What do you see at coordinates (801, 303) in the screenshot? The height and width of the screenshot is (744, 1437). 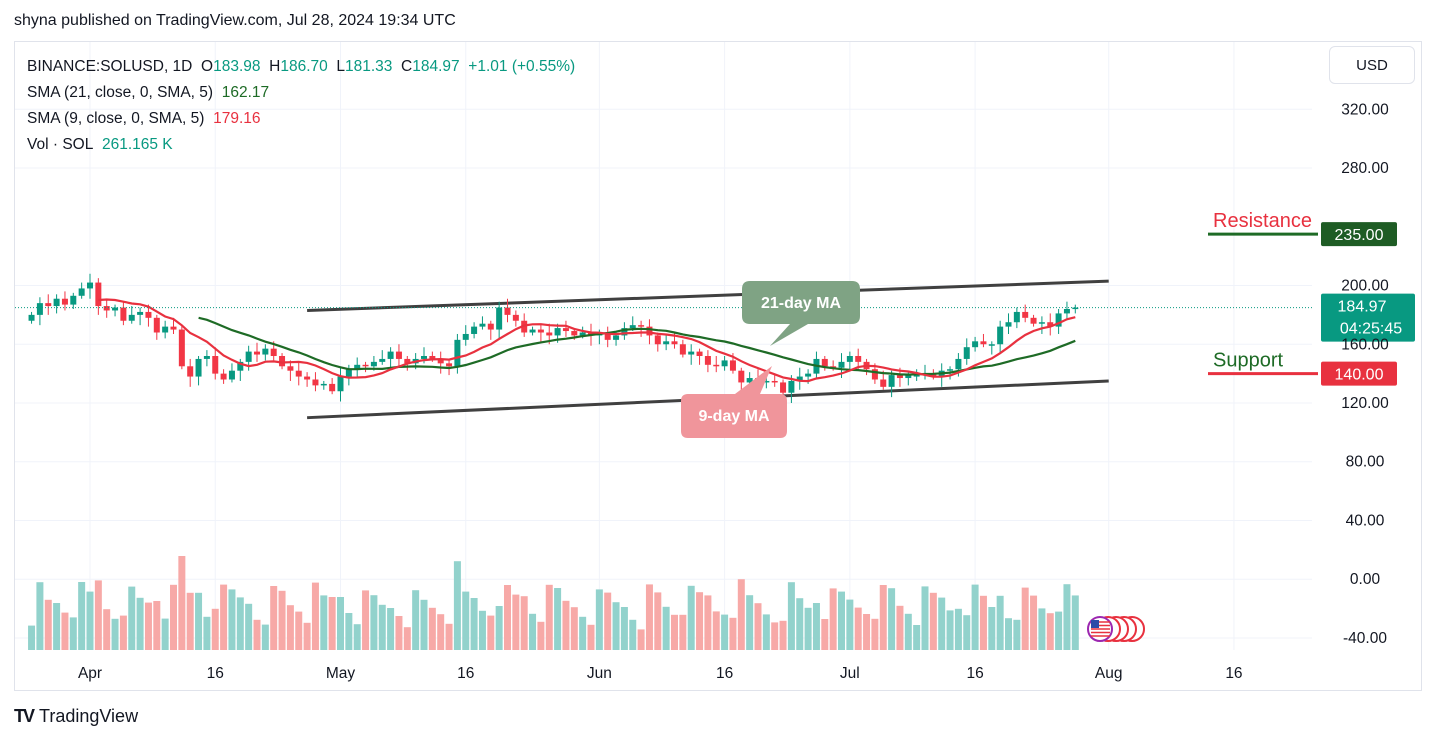 I see `ma21-callout-label: 21-day MA` at bounding box center [801, 303].